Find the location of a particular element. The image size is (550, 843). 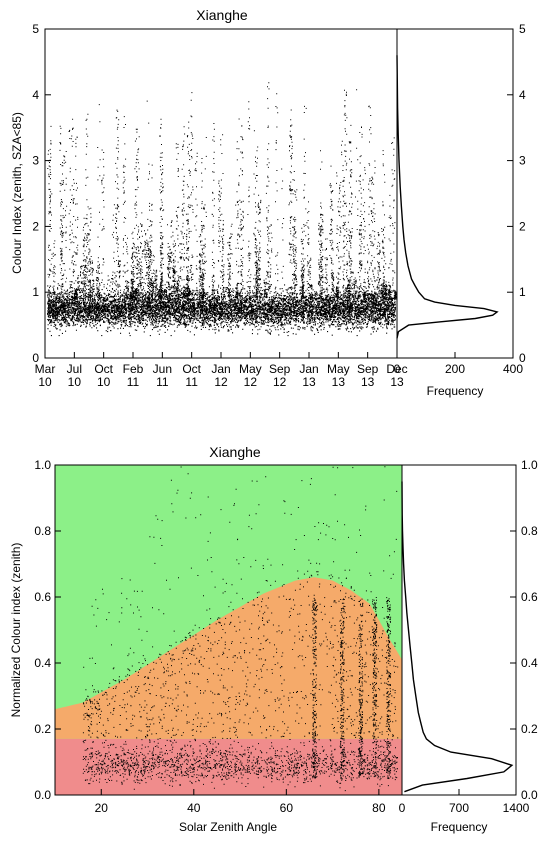

bottom-x-axis-label: Solar Zenith Angle is located at coordinates (228, 827).